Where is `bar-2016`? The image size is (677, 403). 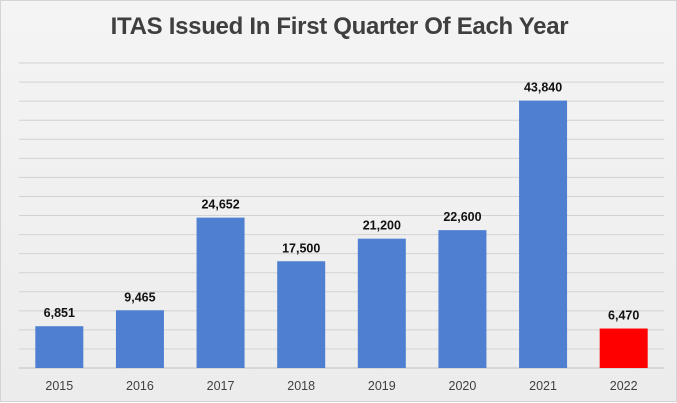
bar-2016 is located at coordinates (139, 339).